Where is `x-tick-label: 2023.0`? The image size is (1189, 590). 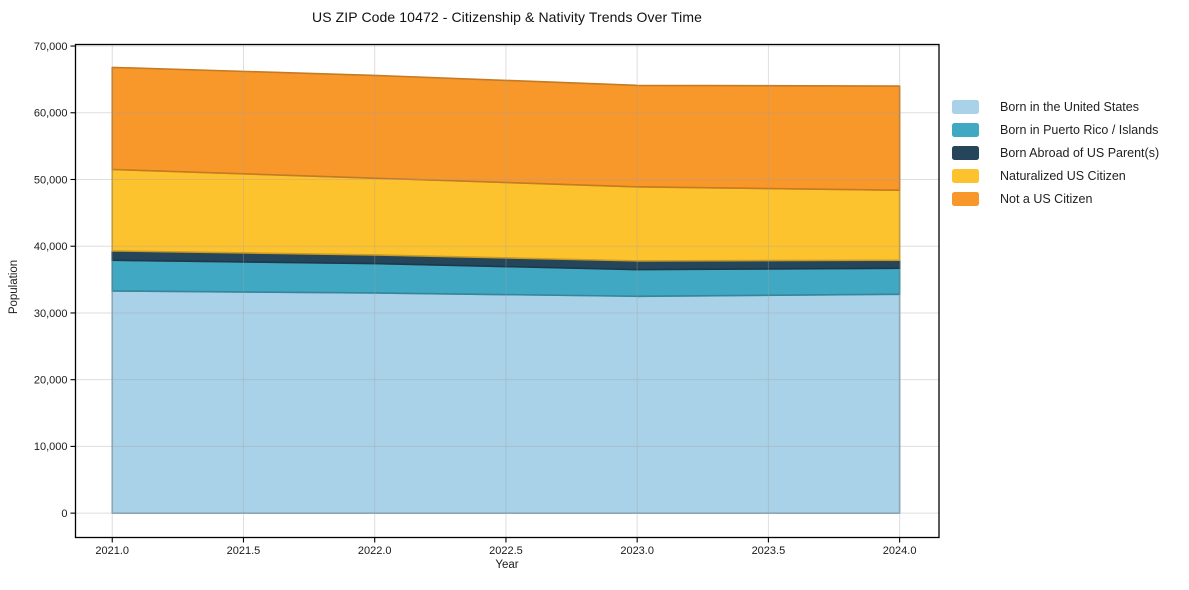
x-tick-label: 2023.0 is located at coordinates (637, 551).